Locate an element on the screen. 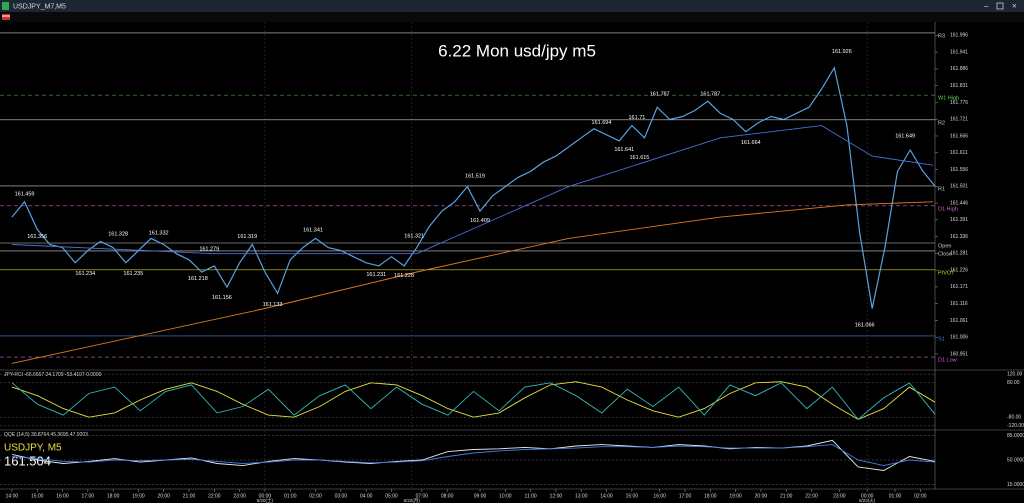 The height and width of the screenshot is (503, 1024). price-label: 161.787 is located at coordinates (710, 95).